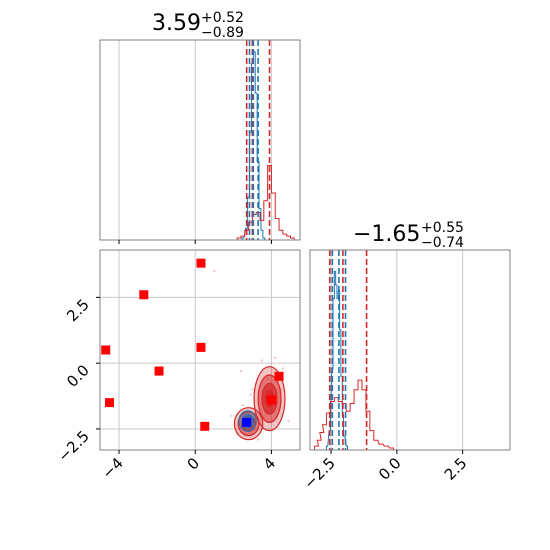  I want to click on histogram-param1-frame, so click(200, 140).